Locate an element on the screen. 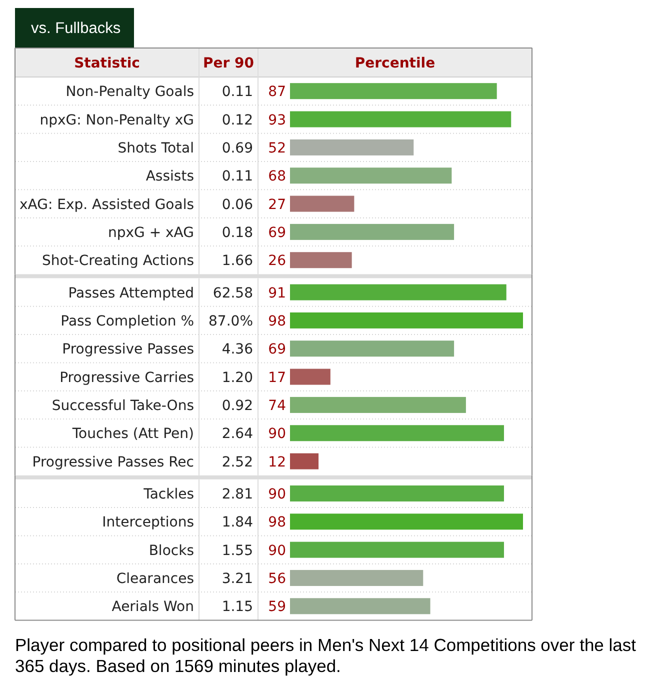 Image resolution: width=647 pixels, height=679 pixels. y-tick-label: Interceptions is located at coordinates (148, 522).